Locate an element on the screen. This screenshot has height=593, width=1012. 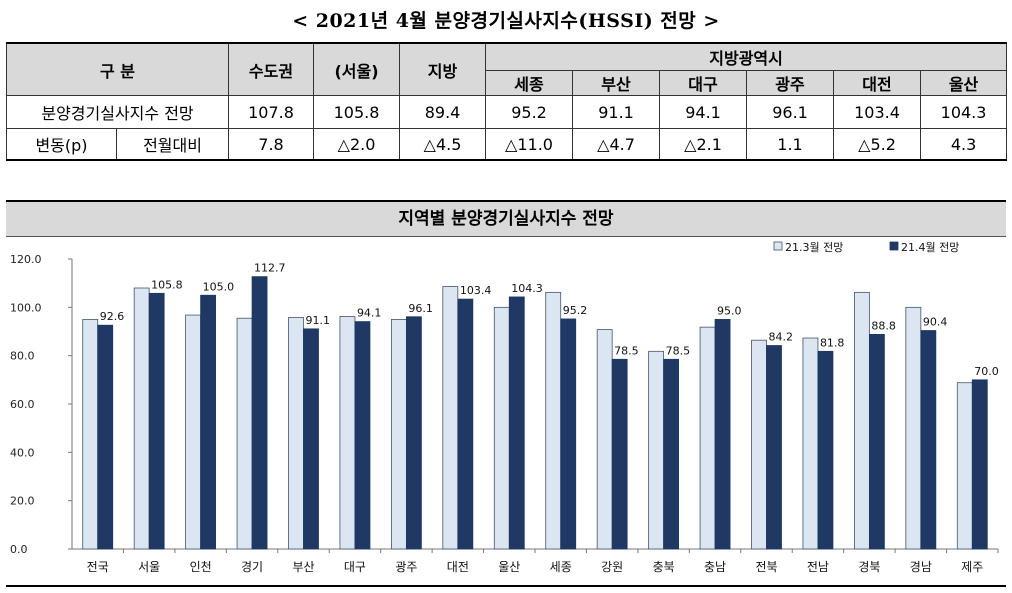
table-cell: 104.3 is located at coordinates (964, 112).